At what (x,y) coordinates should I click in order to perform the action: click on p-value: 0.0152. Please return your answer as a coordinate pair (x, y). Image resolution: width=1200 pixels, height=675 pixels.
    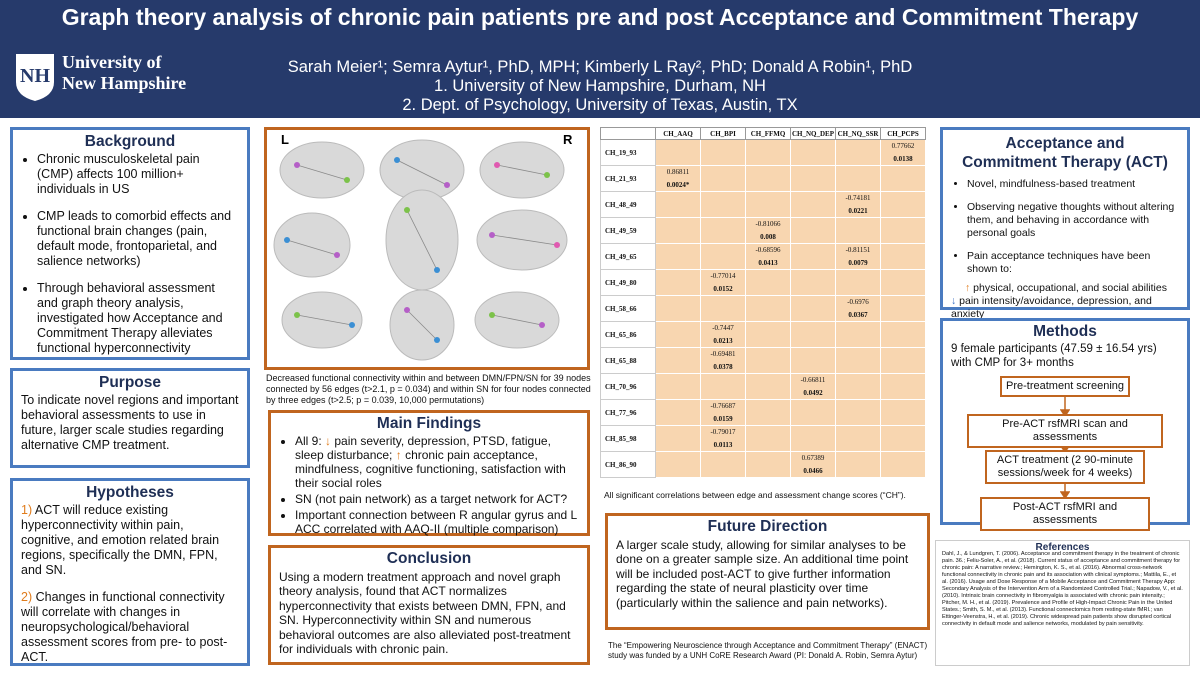
    Looking at the image, I should click on (723, 289).